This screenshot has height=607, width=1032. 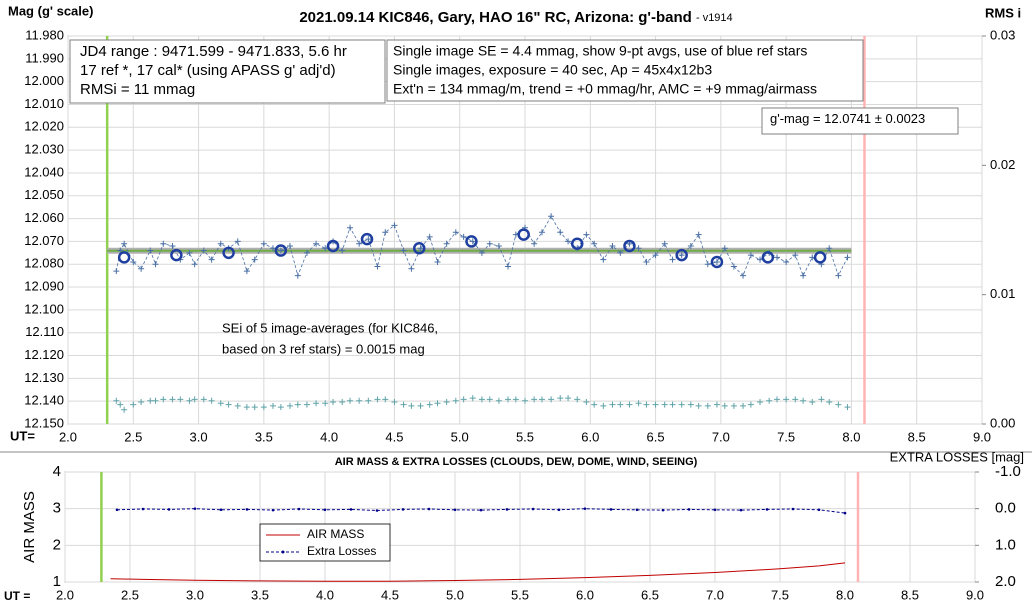 What do you see at coordinates (1008, 471) in the screenshot?
I see `y2-tick-label: -1.0` at bounding box center [1008, 471].